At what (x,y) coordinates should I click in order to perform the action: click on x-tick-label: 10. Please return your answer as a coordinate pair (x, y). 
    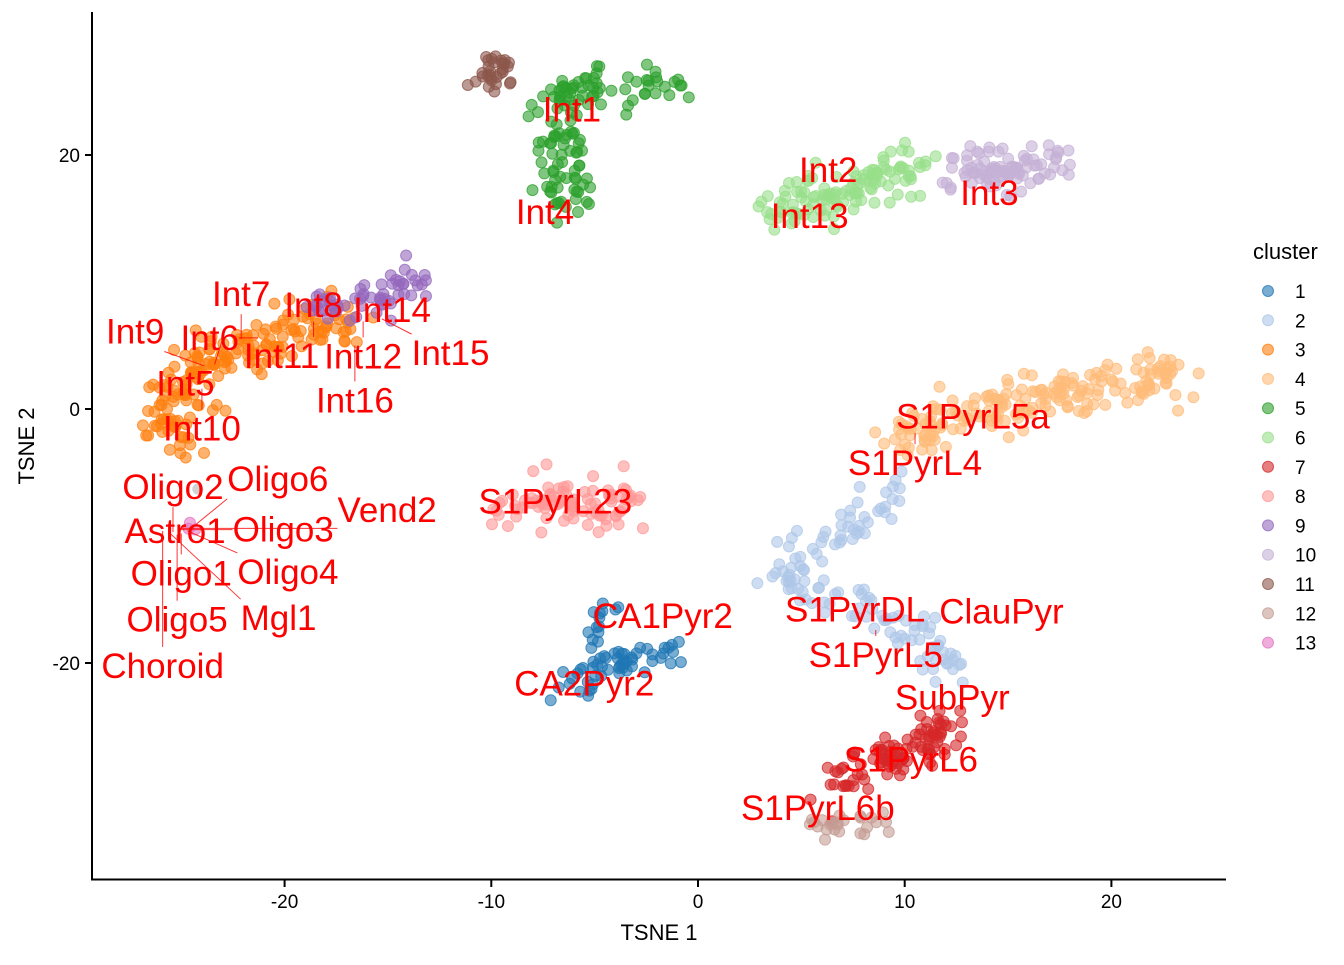
    Looking at the image, I should click on (904, 902).